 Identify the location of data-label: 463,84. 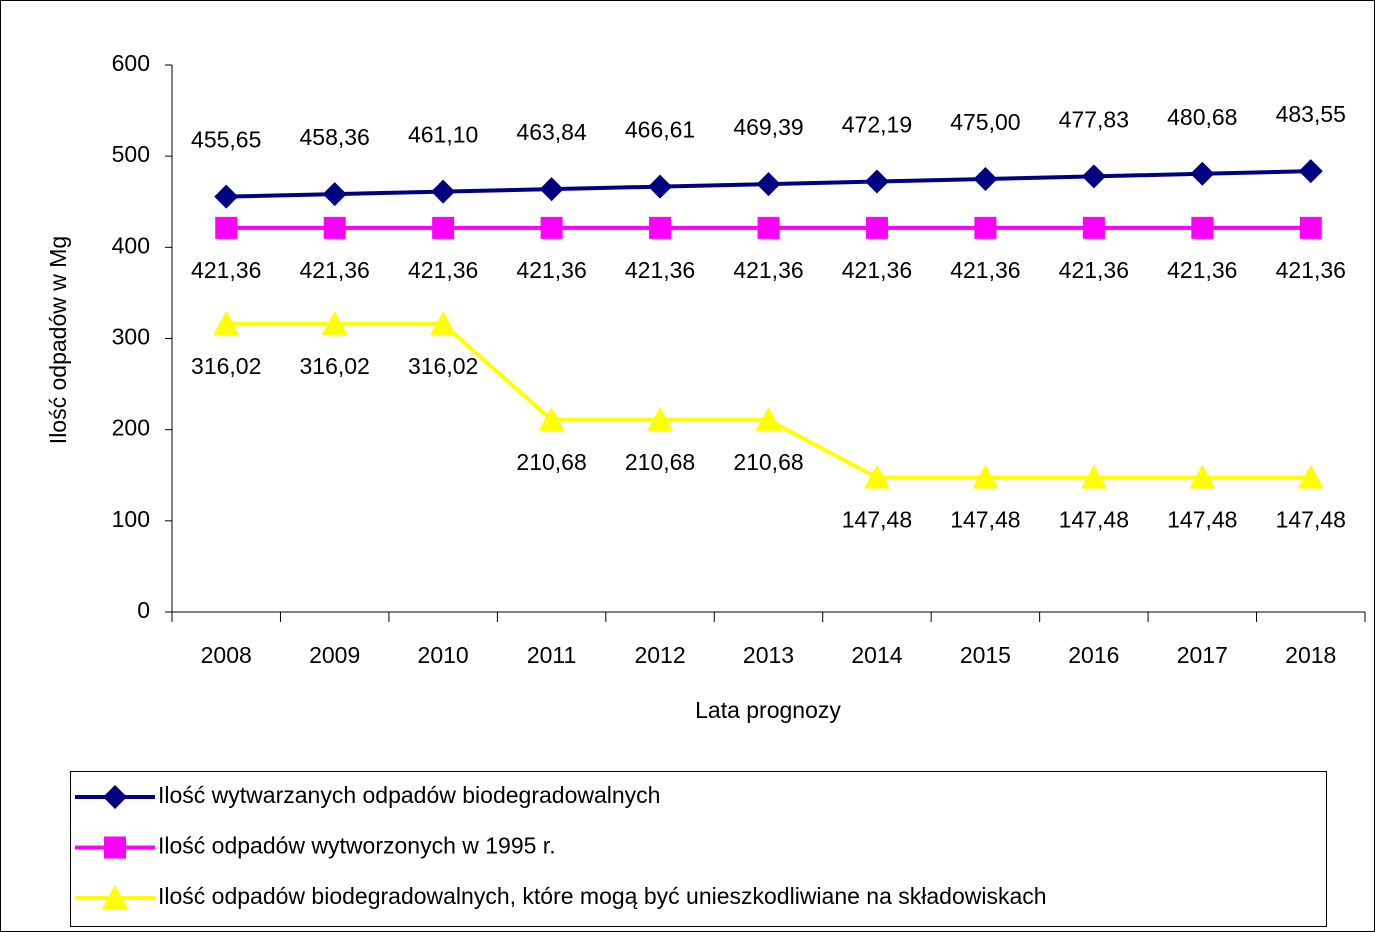
(551, 132).